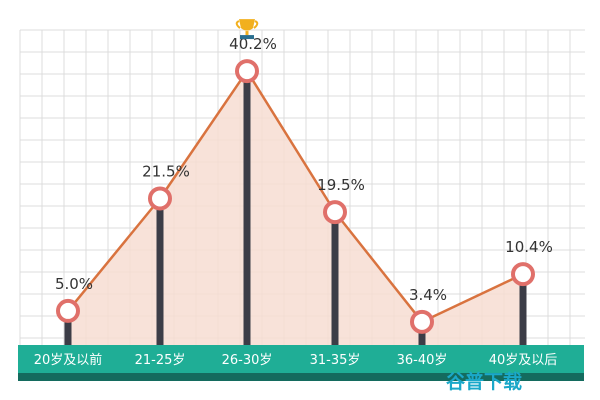  I want to click on x-tick-label: 36-40岁, so click(422, 360).